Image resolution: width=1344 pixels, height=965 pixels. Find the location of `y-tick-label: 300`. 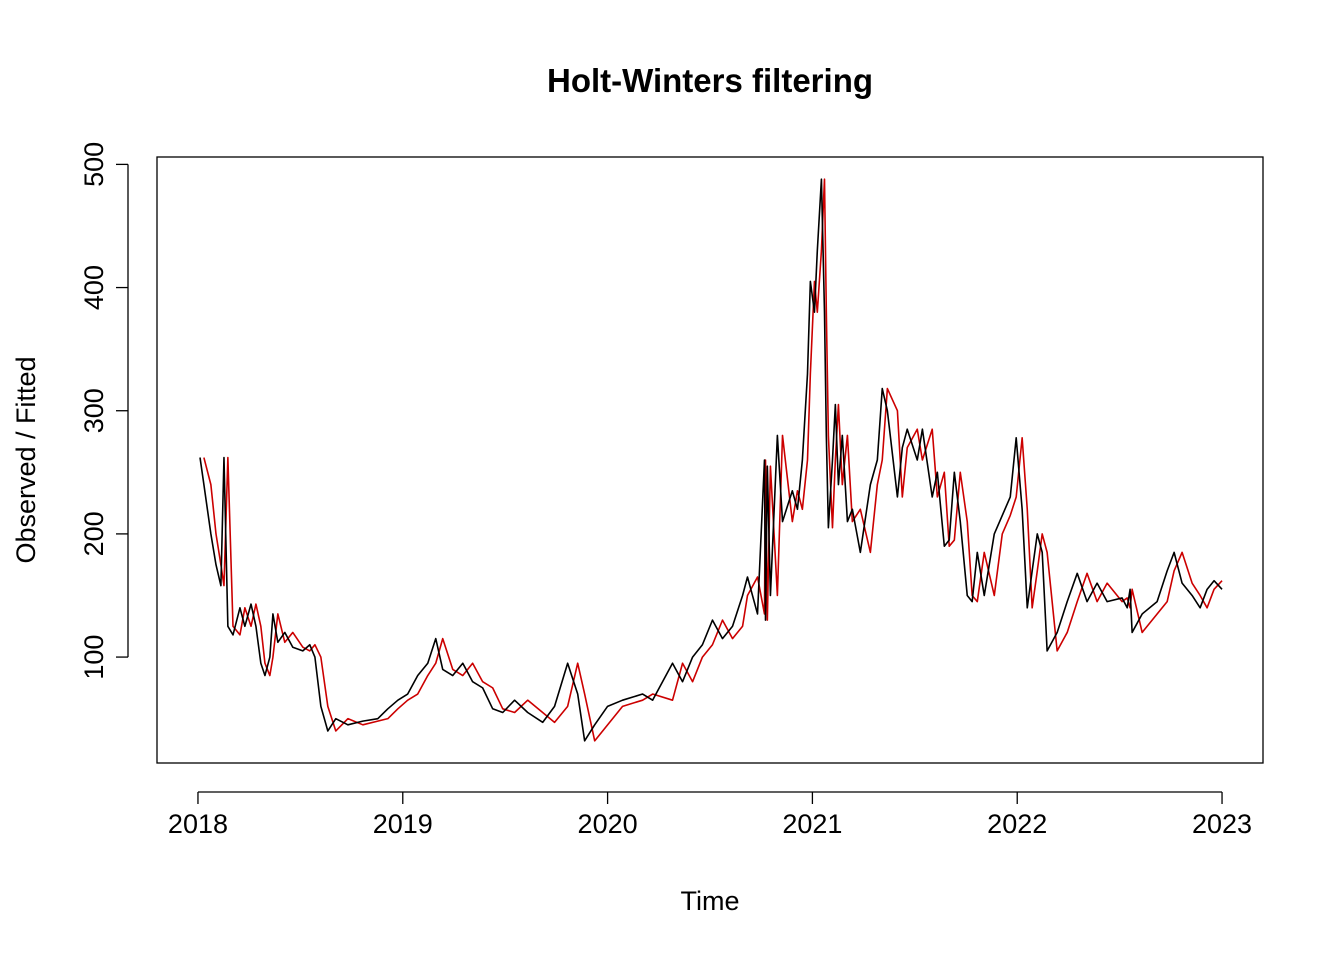

y-tick-label: 300 is located at coordinates (94, 410).